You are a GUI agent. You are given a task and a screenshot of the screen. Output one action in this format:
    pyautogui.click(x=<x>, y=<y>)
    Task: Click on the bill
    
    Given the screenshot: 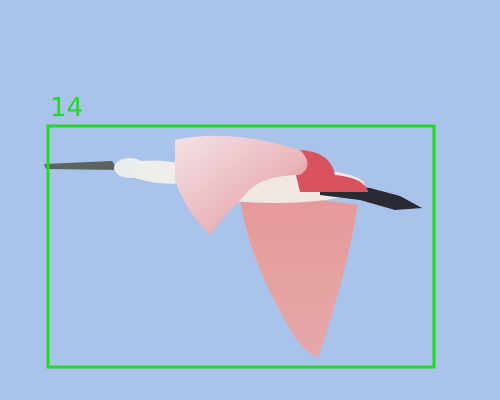 What is the action you would take?
    pyautogui.click(x=81, y=165)
    